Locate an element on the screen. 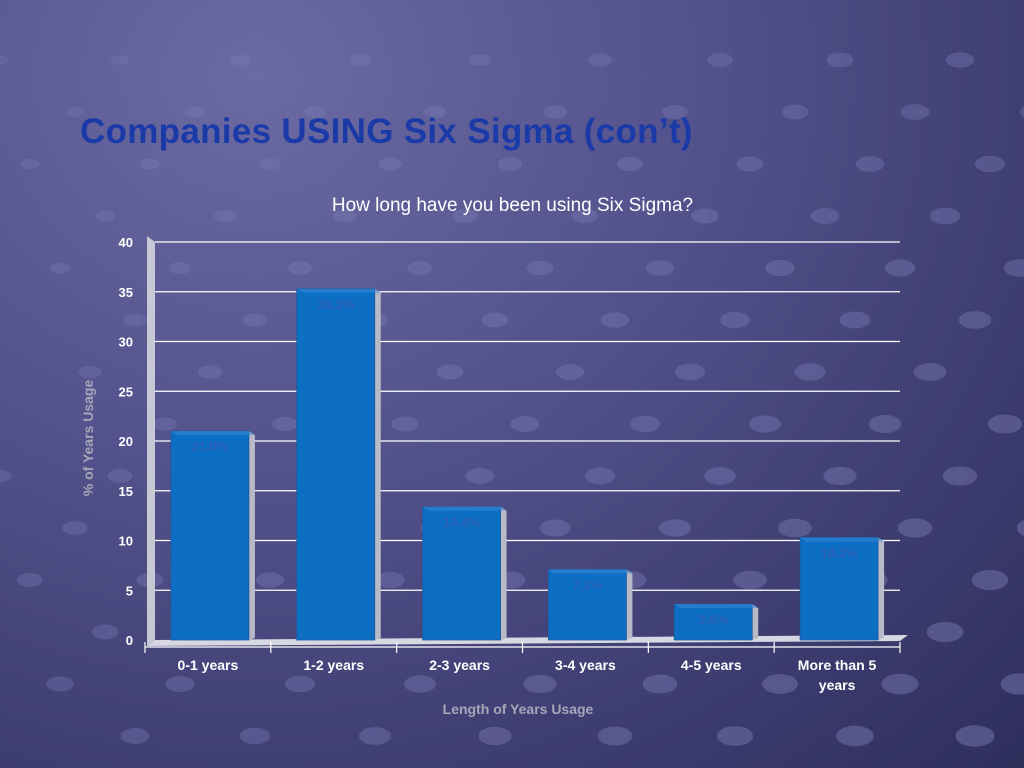  y-tick-label: 20 is located at coordinates (126, 441).